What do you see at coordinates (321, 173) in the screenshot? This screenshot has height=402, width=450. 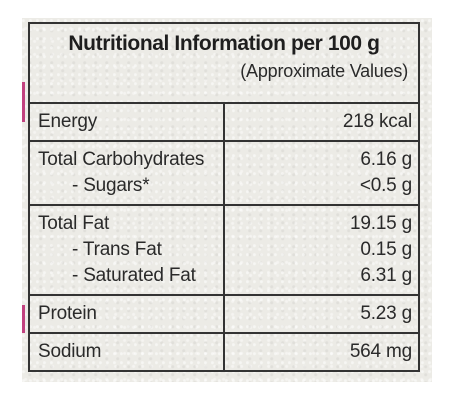 I see `nutrient-value-cell: 6.16 g <0.5 g` at bounding box center [321, 173].